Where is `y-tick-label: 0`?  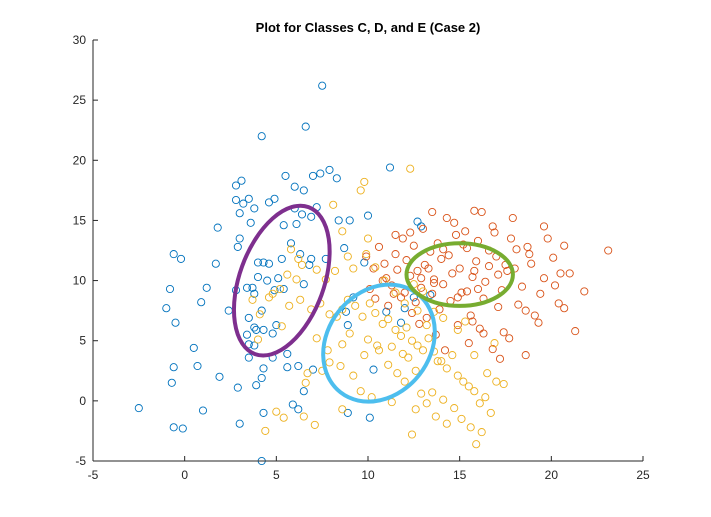 y-tick-label: 0 is located at coordinates (82, 401).